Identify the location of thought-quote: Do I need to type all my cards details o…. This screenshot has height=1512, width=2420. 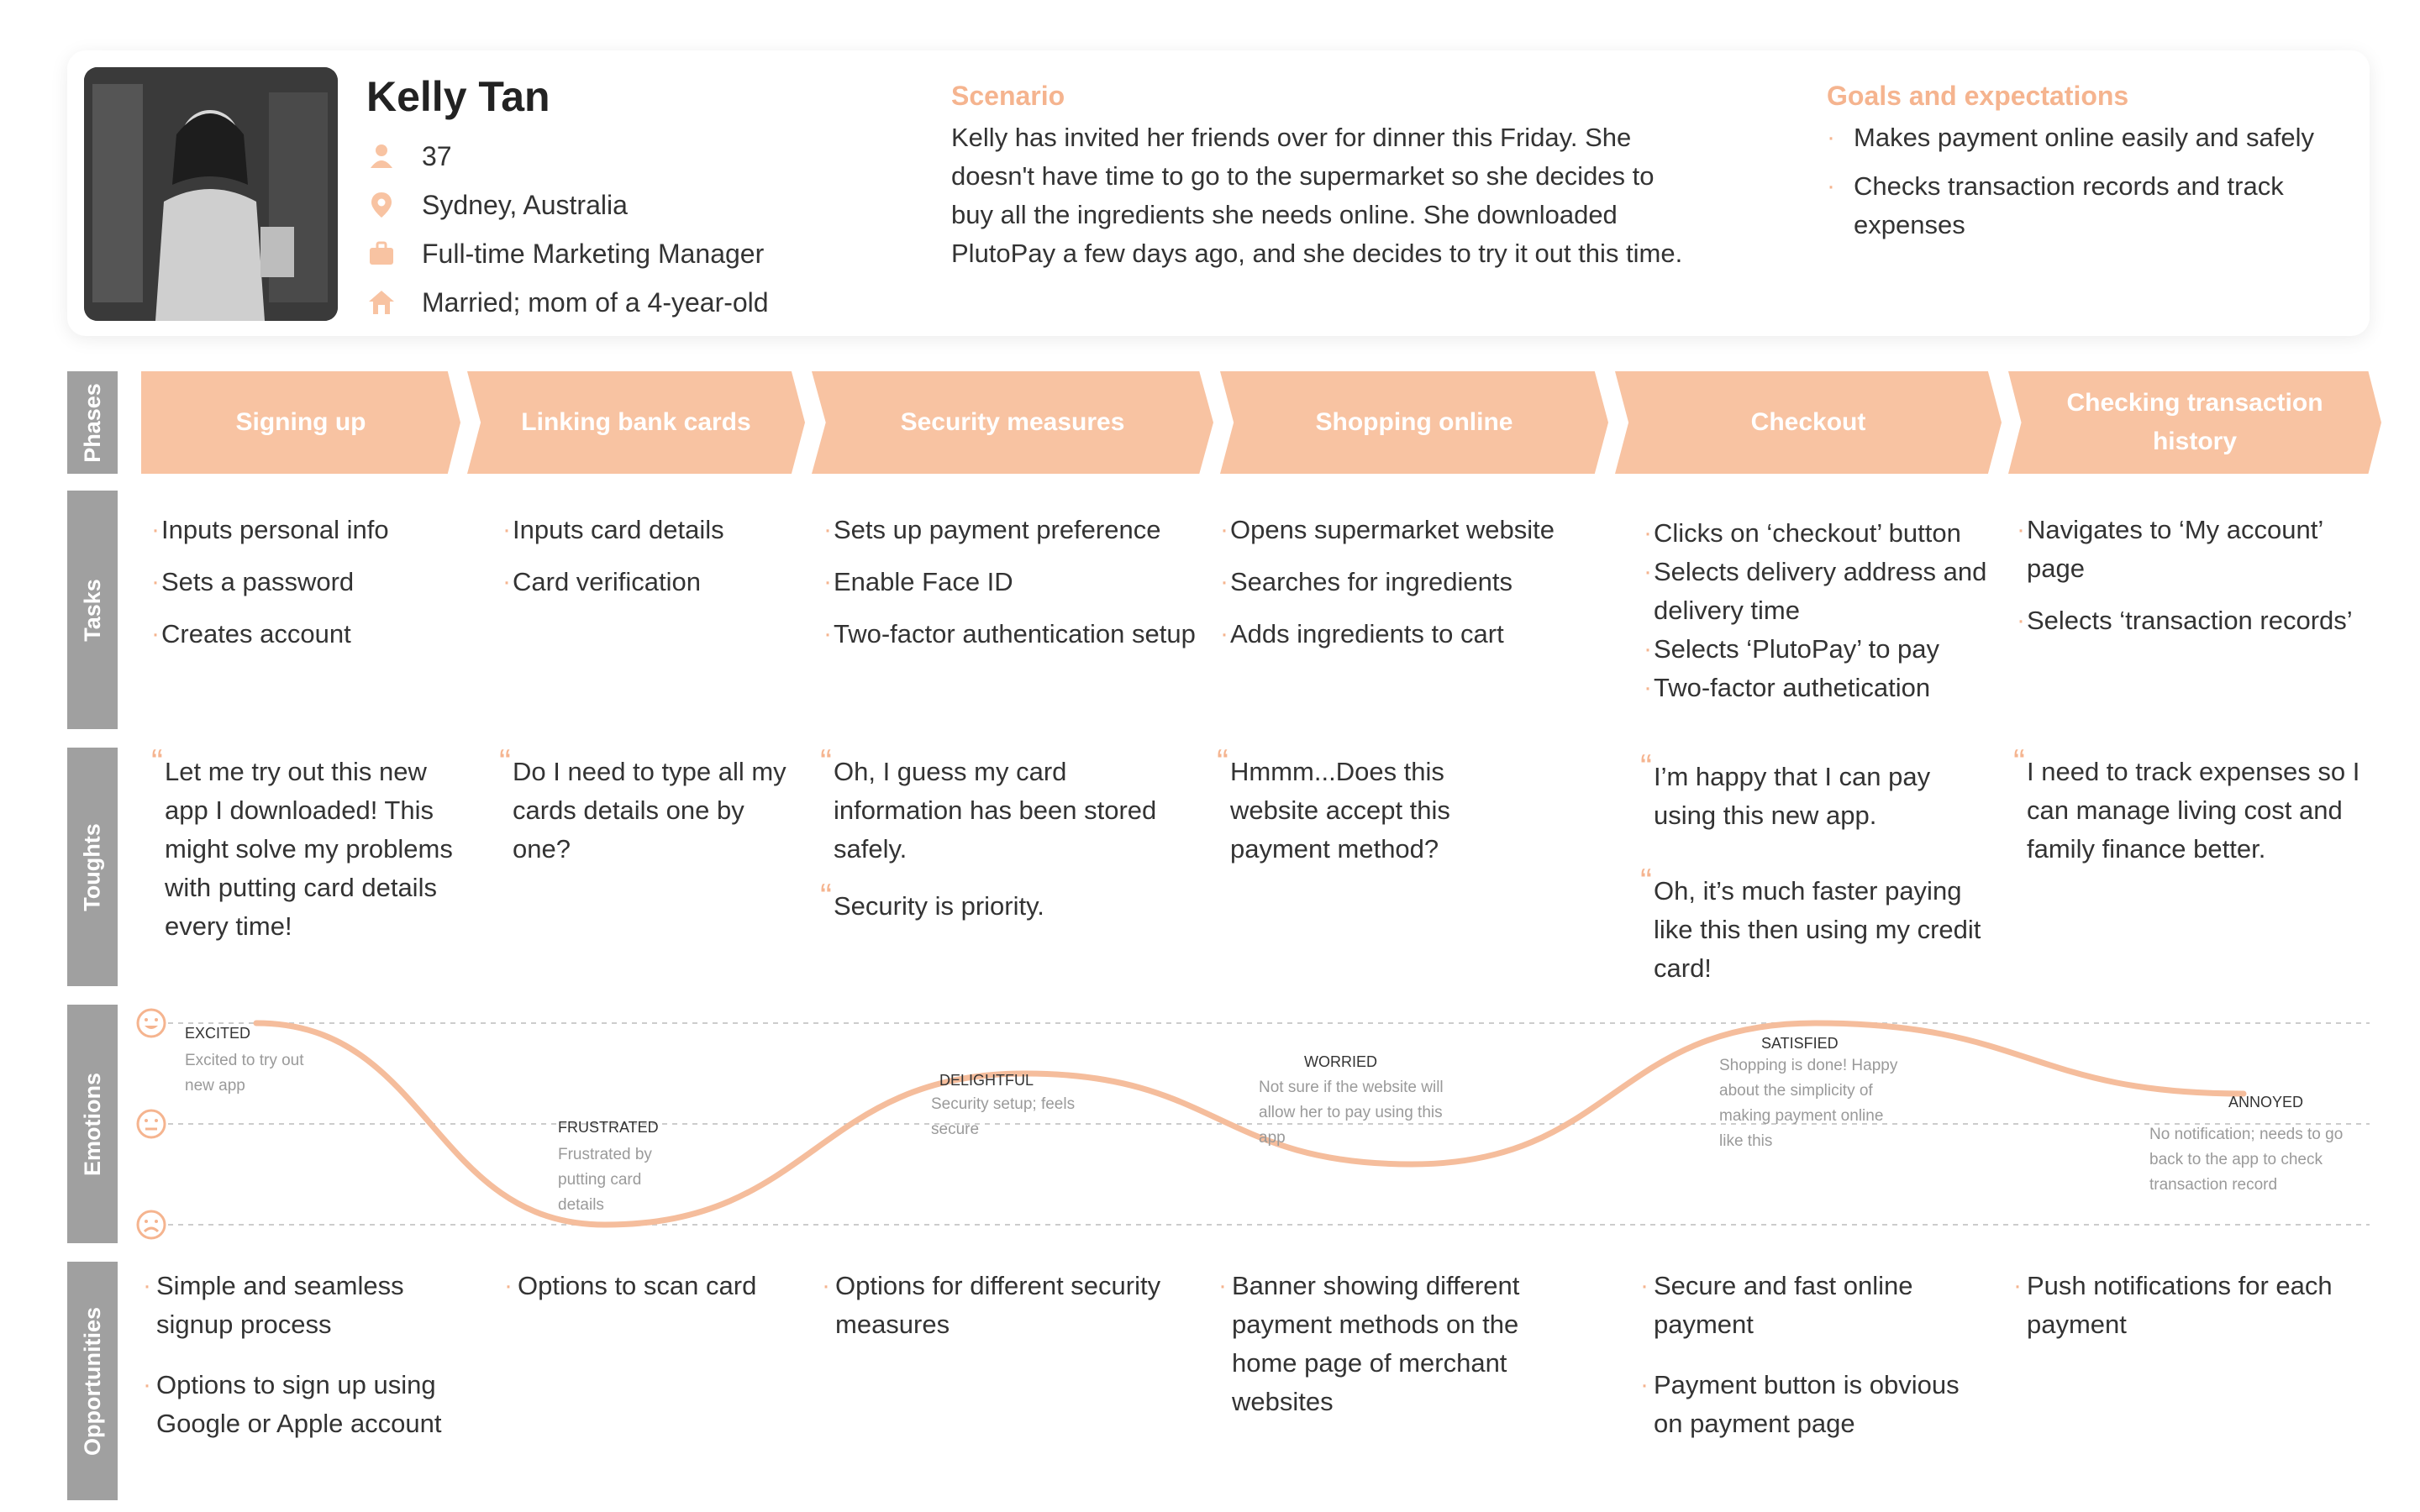
(652, 806).